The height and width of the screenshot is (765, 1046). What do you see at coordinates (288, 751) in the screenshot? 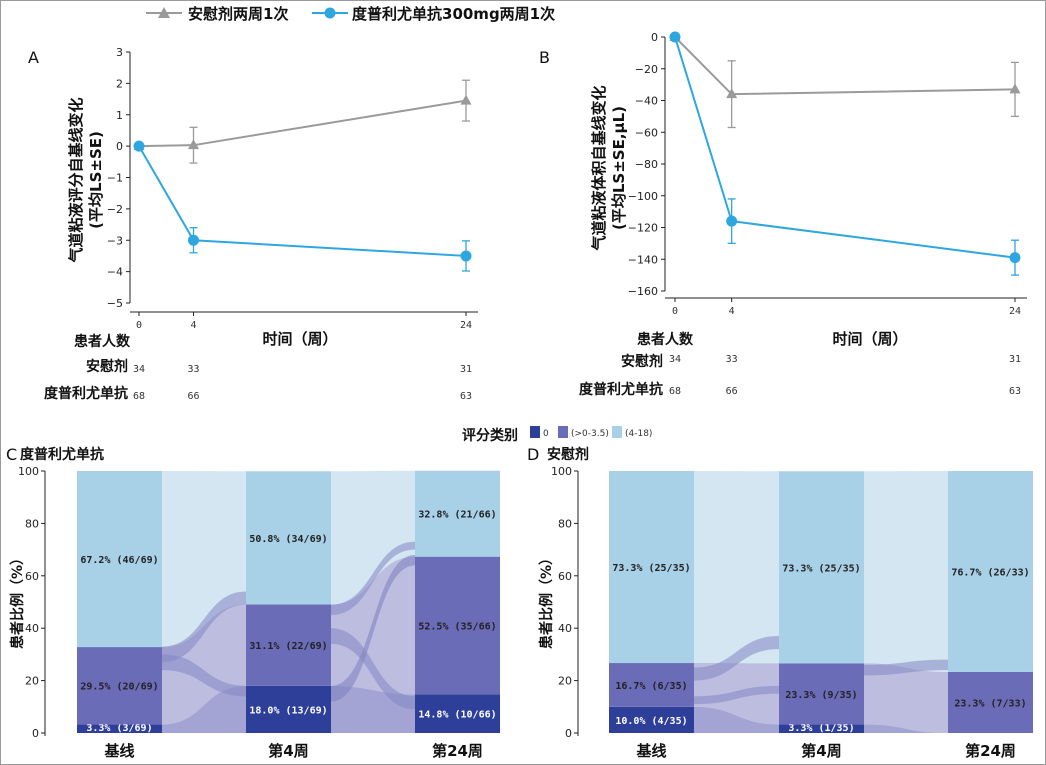
I see `panel-c-category-label: 第4周` at bounding box center [288, 751].